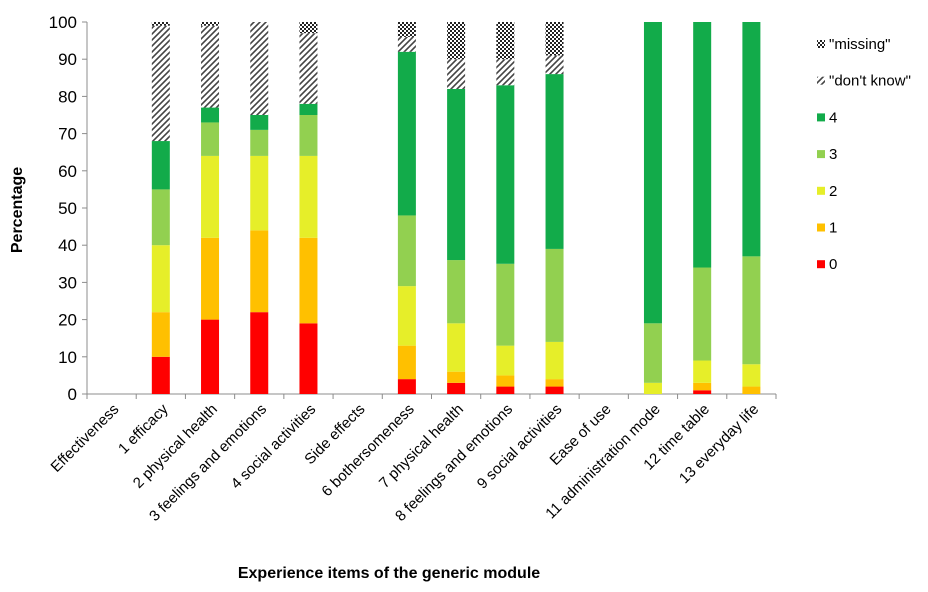  What do you see at coordinates (259, 193) in the screenshot?
I see `bar-segment-2-3-feelings-and-emotions` at bounding box center [259, 193].